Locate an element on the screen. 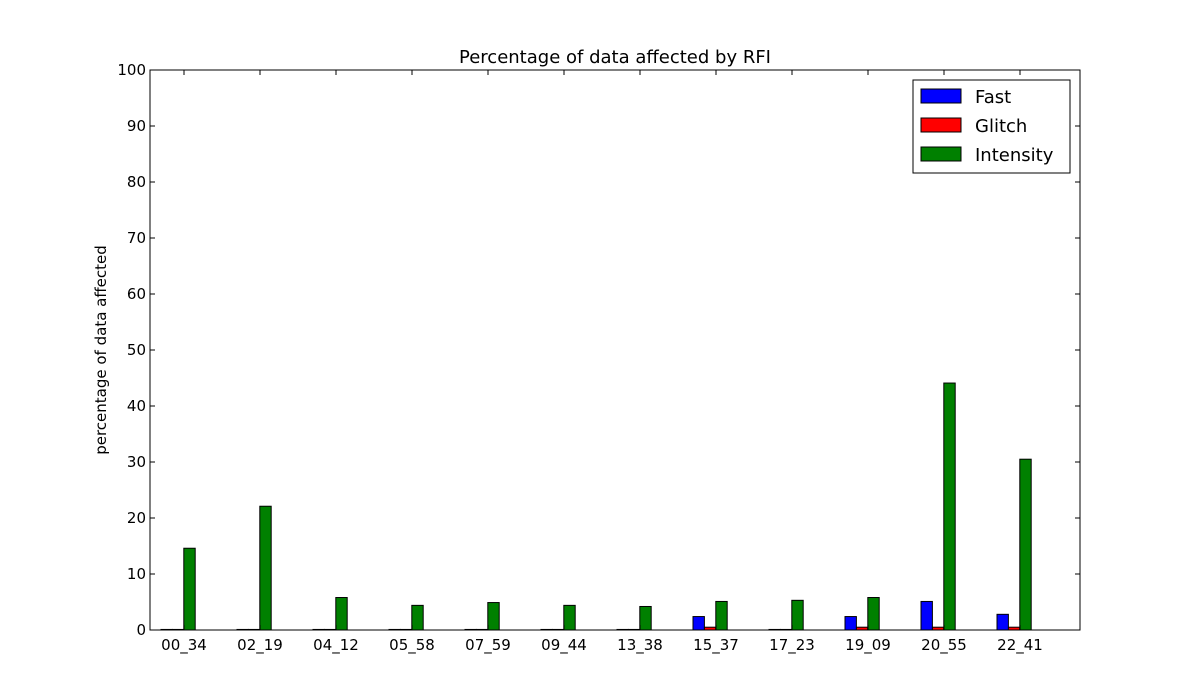 Image resolution: width=1200 pixels, height=700 pixels. x-tick-label: 09_44 is located at coordinates (564, 645).